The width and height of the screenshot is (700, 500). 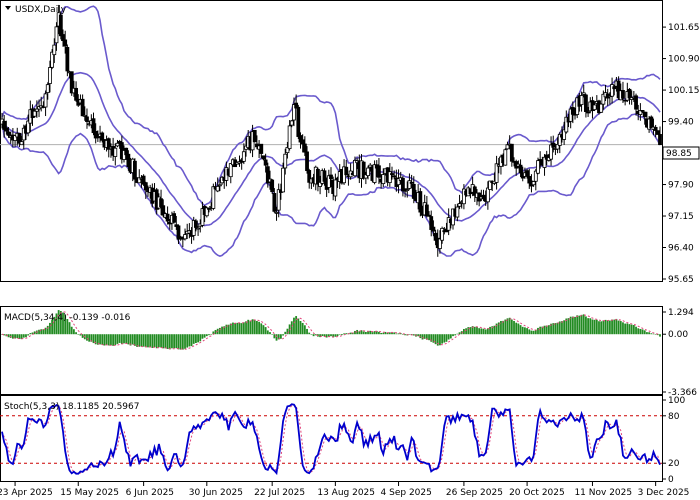 I want to click on time-tick-label: 15 May 2025, so click(x=89, y=493).